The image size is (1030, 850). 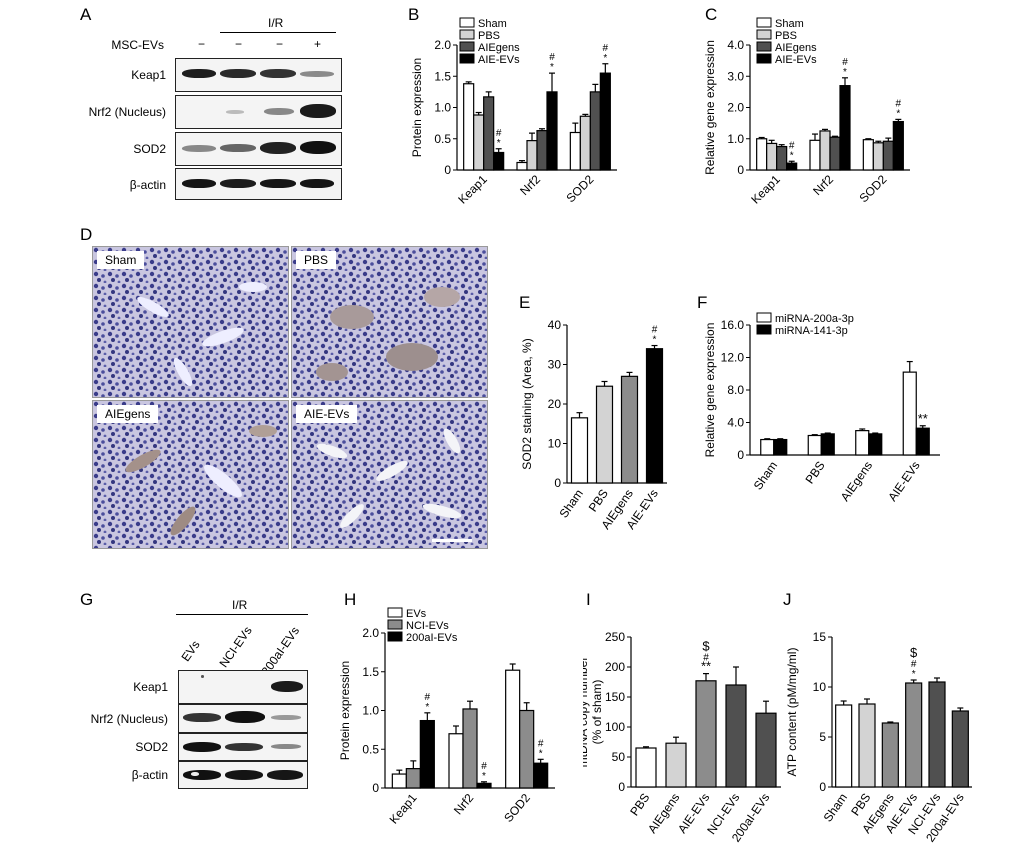 I want to click on y-axis-label-f: Relative gene expression, so click(x=710, y=390).